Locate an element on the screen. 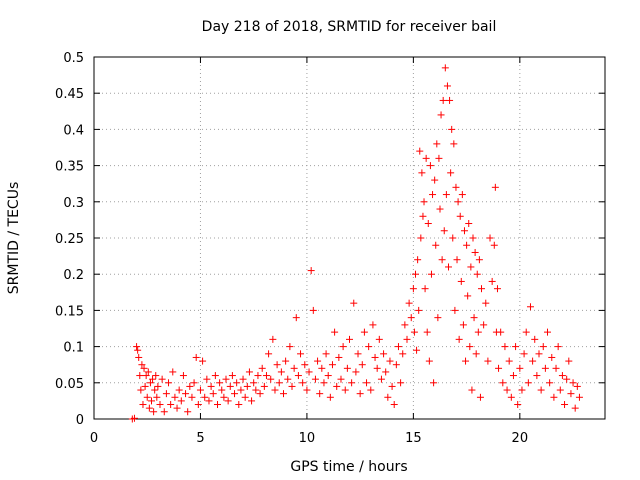 The width and height of the screenshot is (640, 480). x-tick-label: 15 is located at coordinates (413, 438).